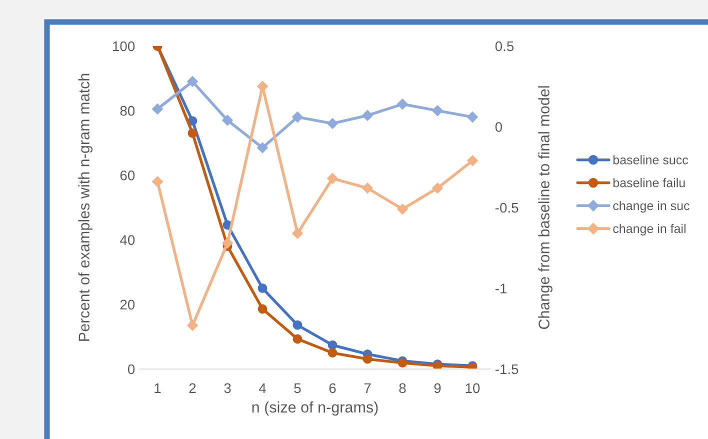 This screenshot has width=708, height=439. I want to click on x-tick-label: 4, so click(262, 388).